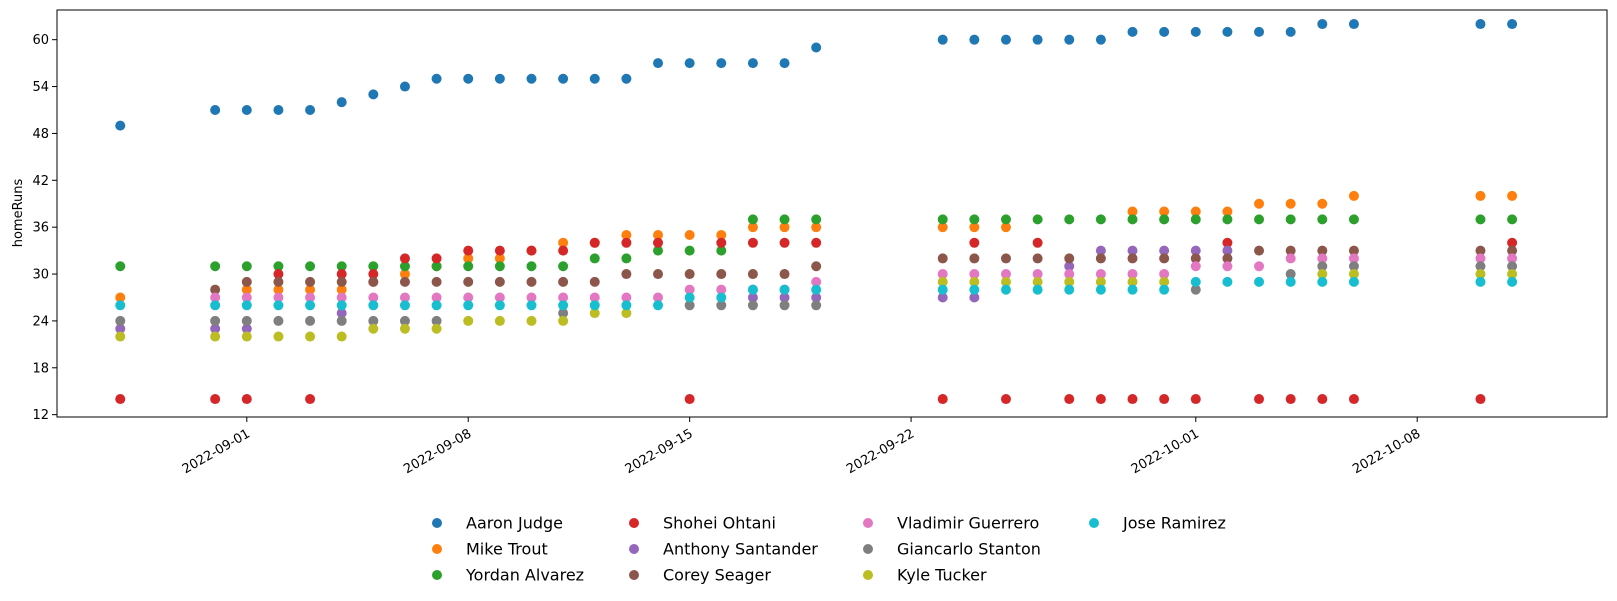 The image size is (1617, 601). What do you see at coordinates (497, 523) in the screenshot?
I see `legend-item: Aaron Judge` at bounding box center [497, 523].